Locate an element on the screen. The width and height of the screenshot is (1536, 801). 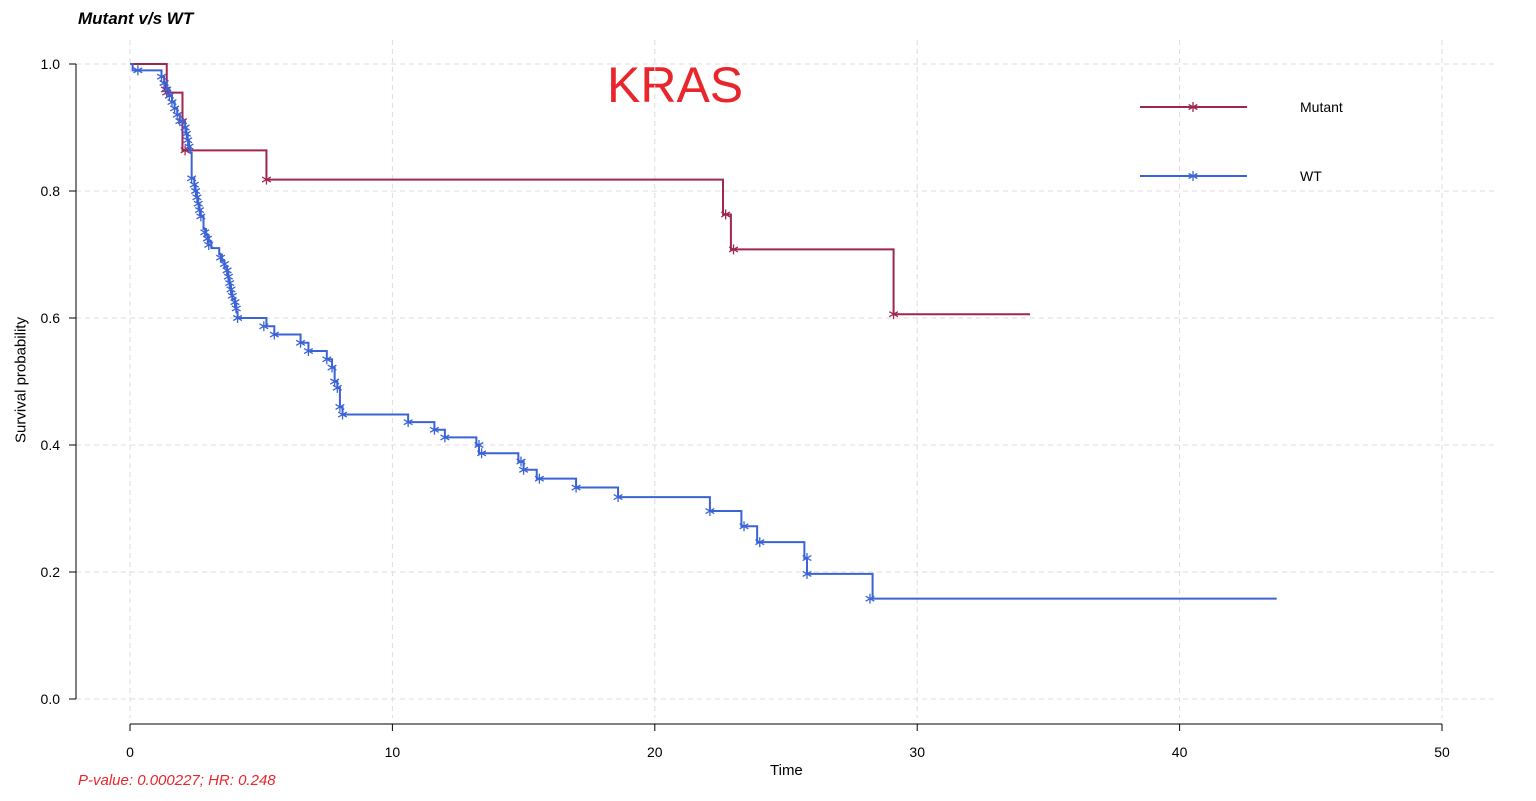
y-tick-label: 0.0 is located at coordinates (51, 699).